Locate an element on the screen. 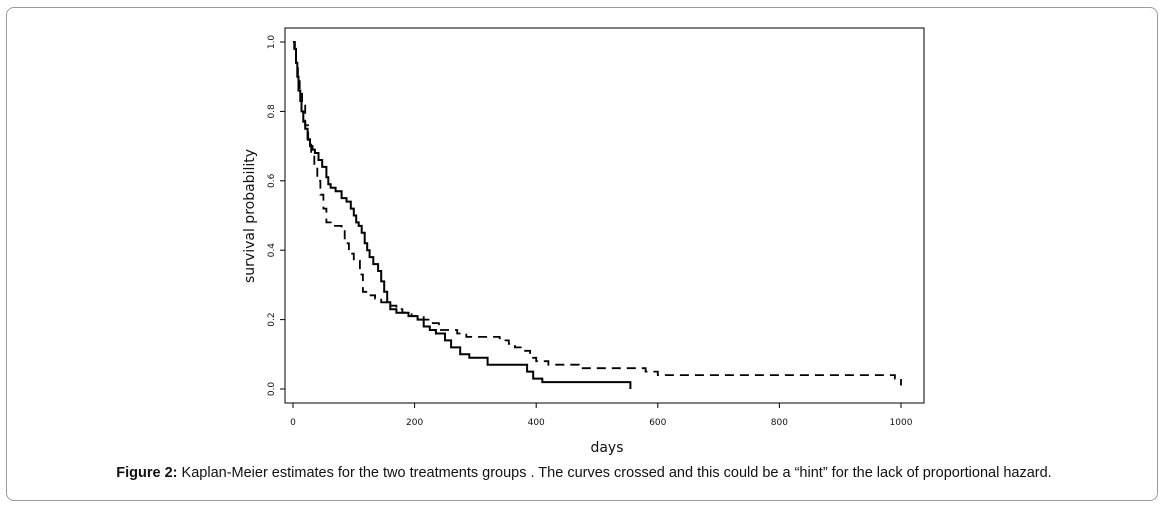  x-tick-label: 0 is located at coordinates (293, 423).